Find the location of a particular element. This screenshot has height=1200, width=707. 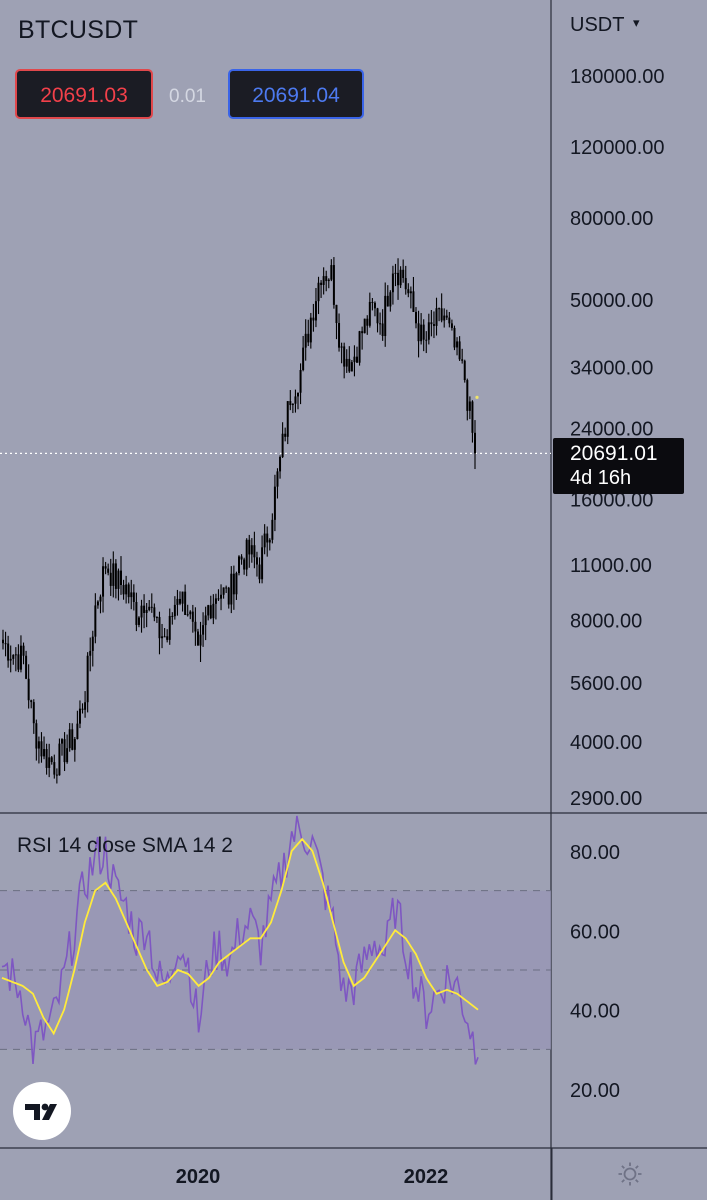

settings-icon is located at coordinates (630, 1174).